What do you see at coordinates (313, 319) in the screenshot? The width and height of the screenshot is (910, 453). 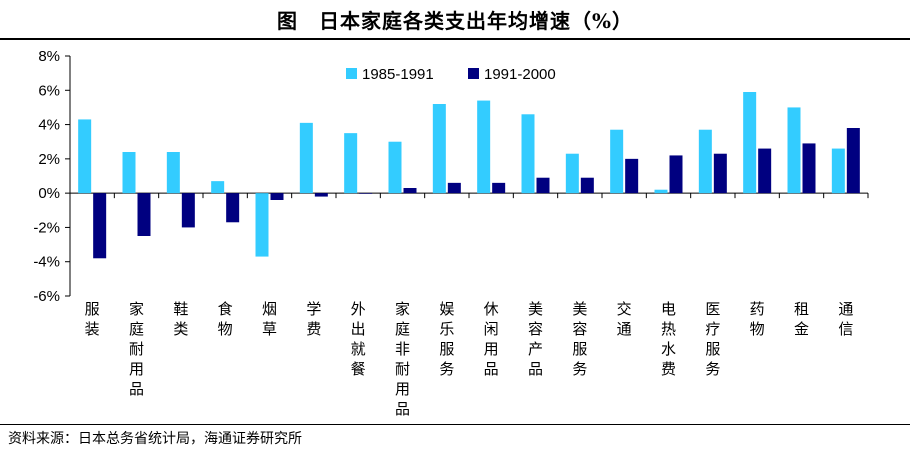 I see `category-label: 学费` at bounding box center [313, 319].